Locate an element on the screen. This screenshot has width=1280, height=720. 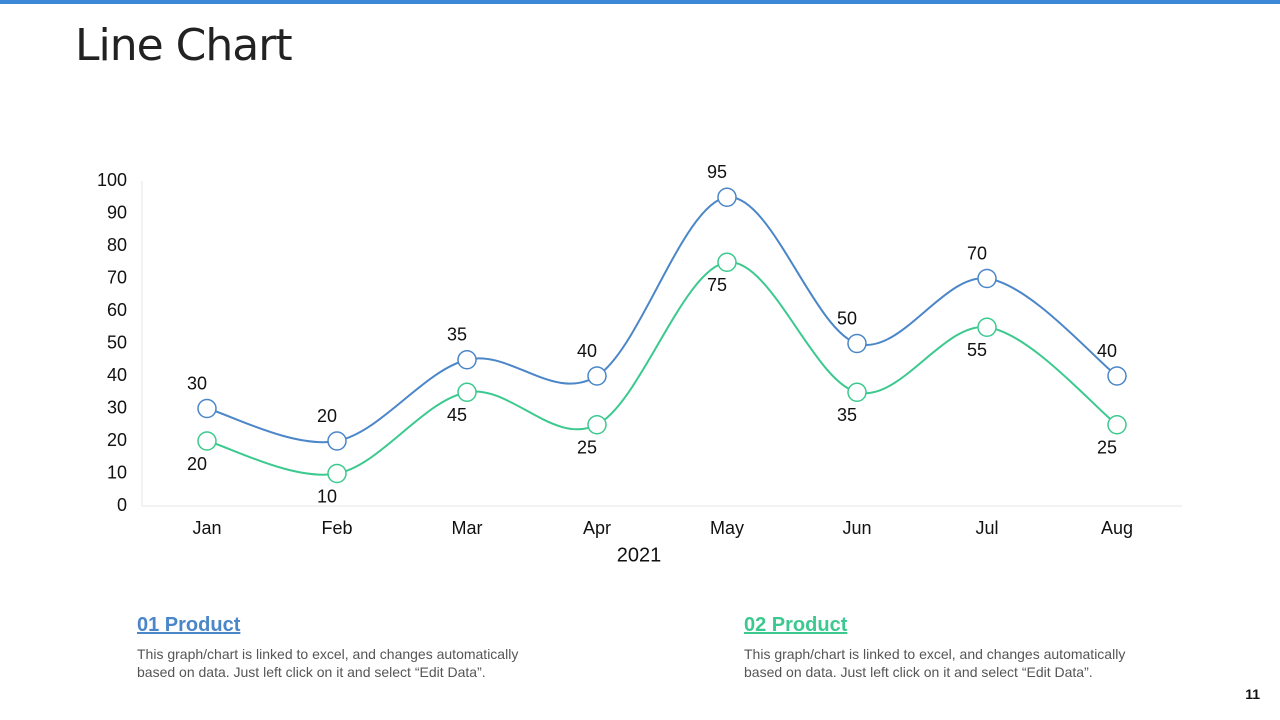
y-tick-label: 80 is located at coordinates (117, 245).